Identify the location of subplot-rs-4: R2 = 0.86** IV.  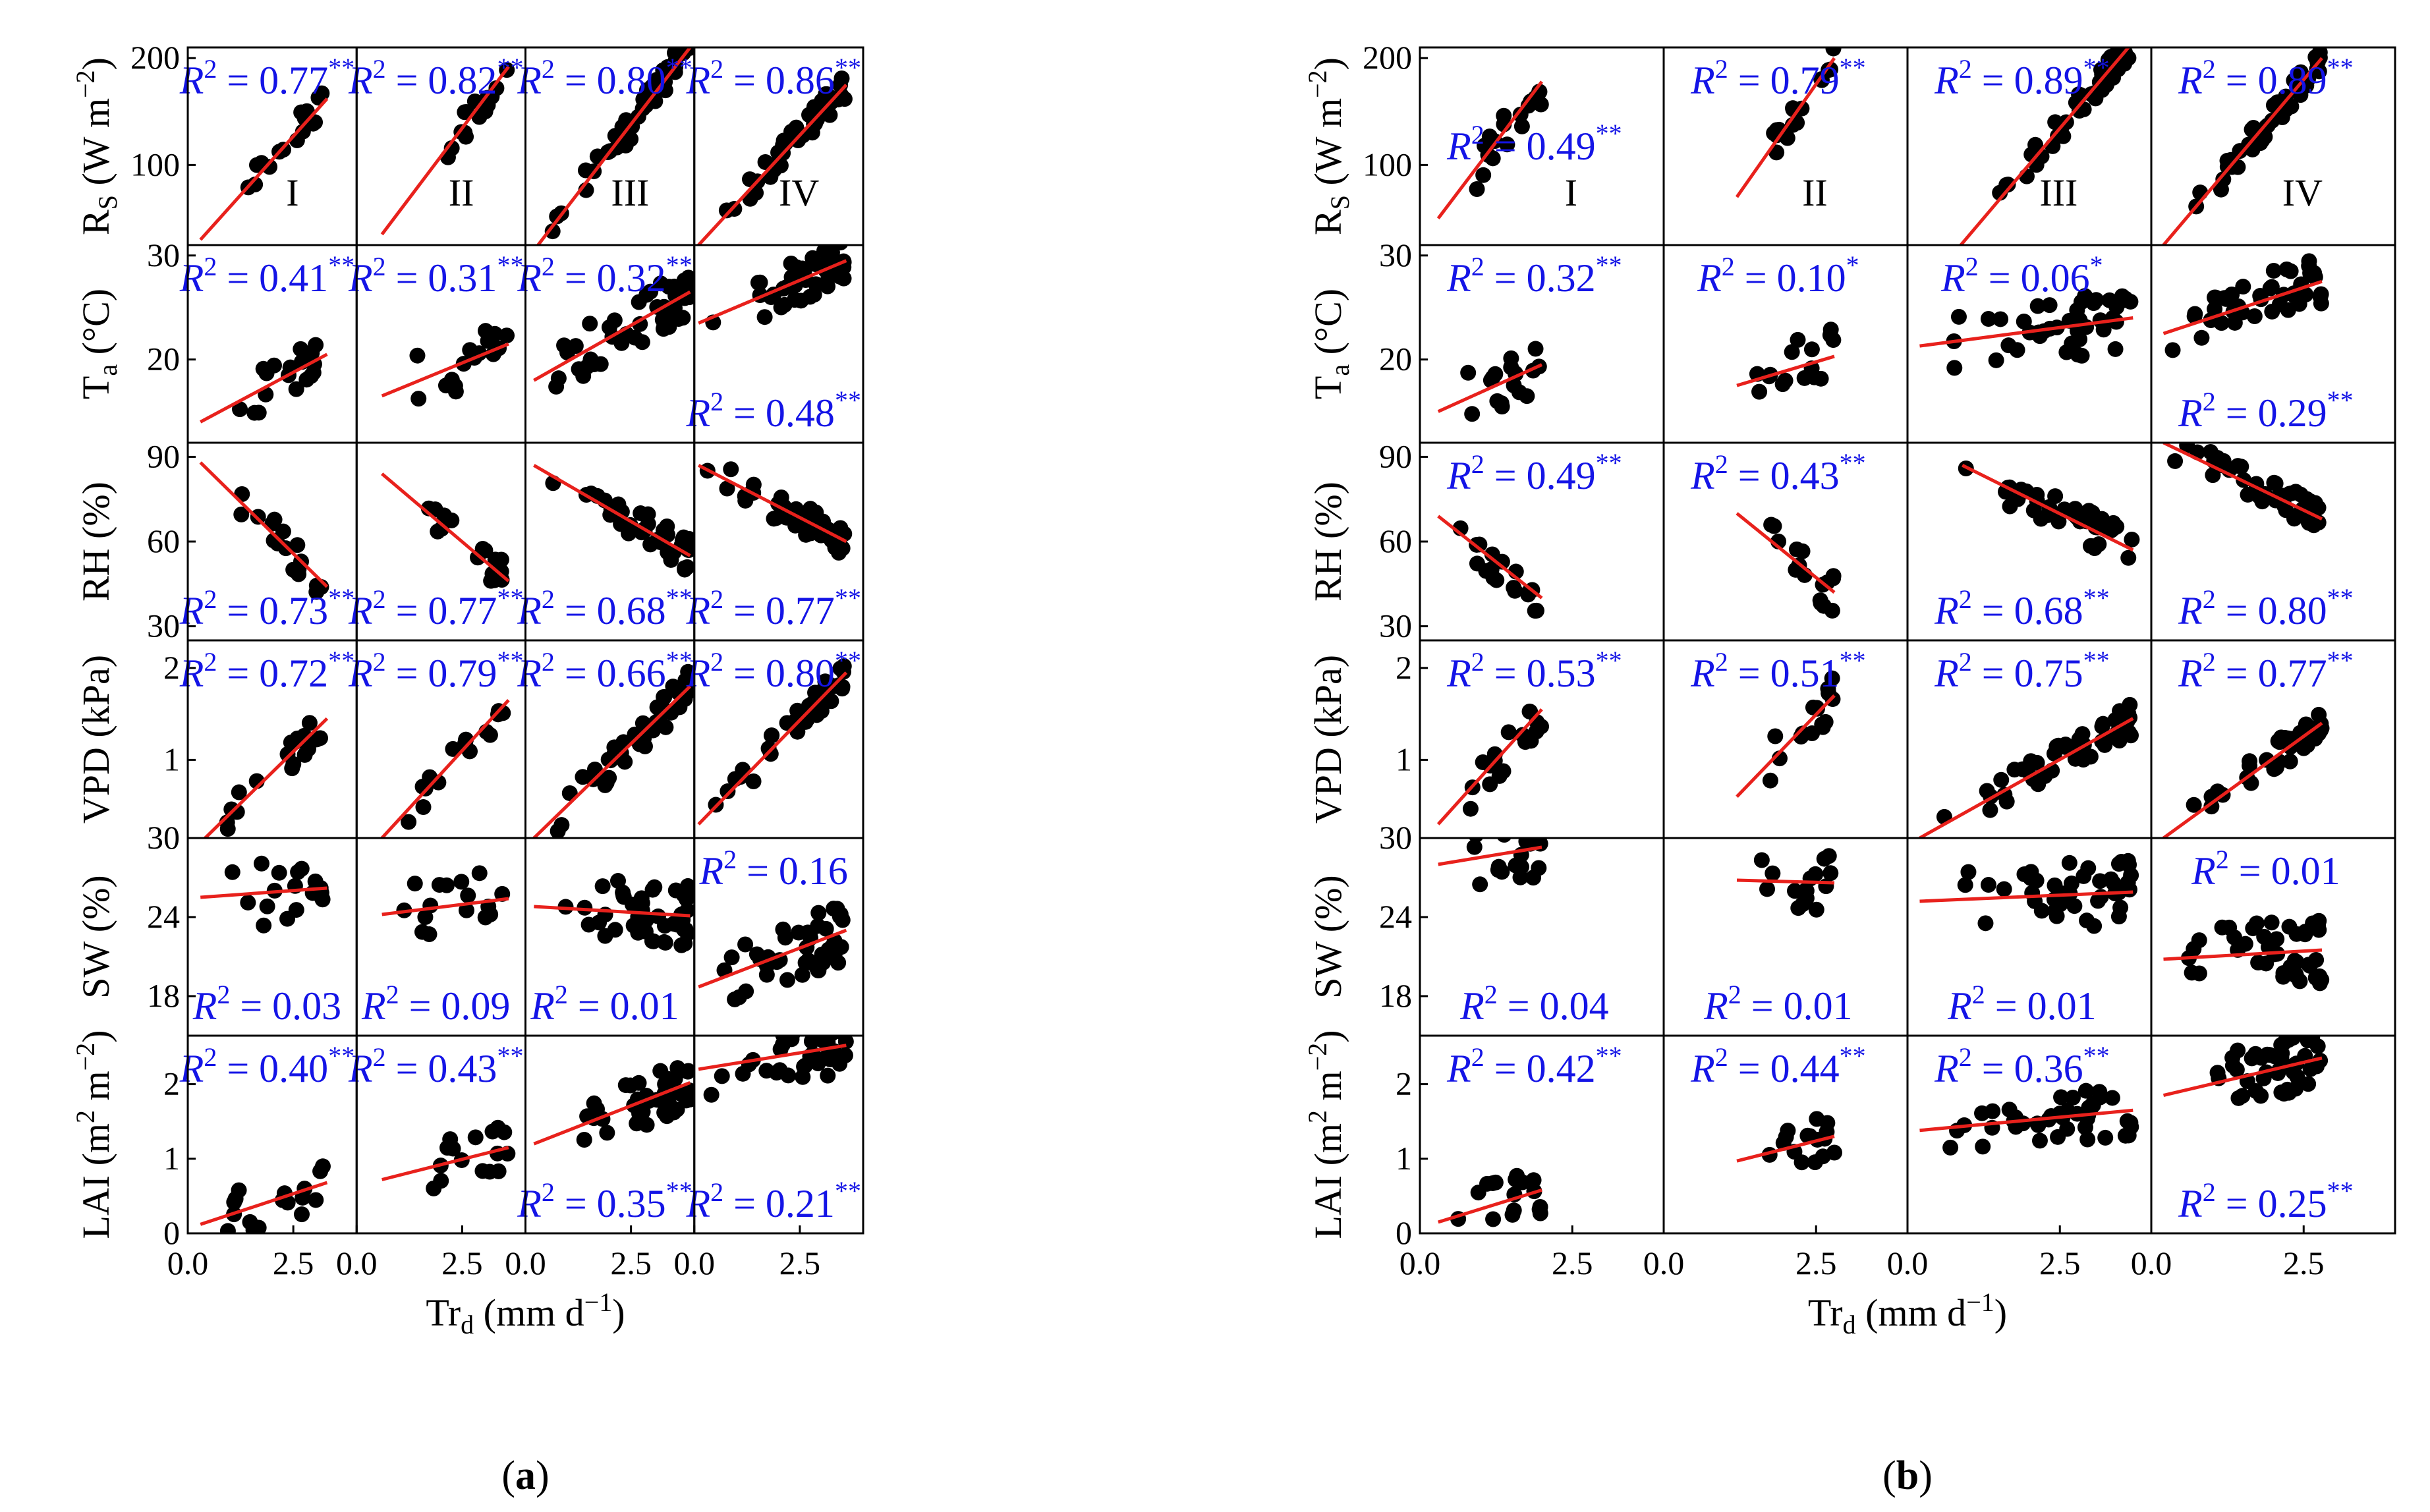
(774, 146).